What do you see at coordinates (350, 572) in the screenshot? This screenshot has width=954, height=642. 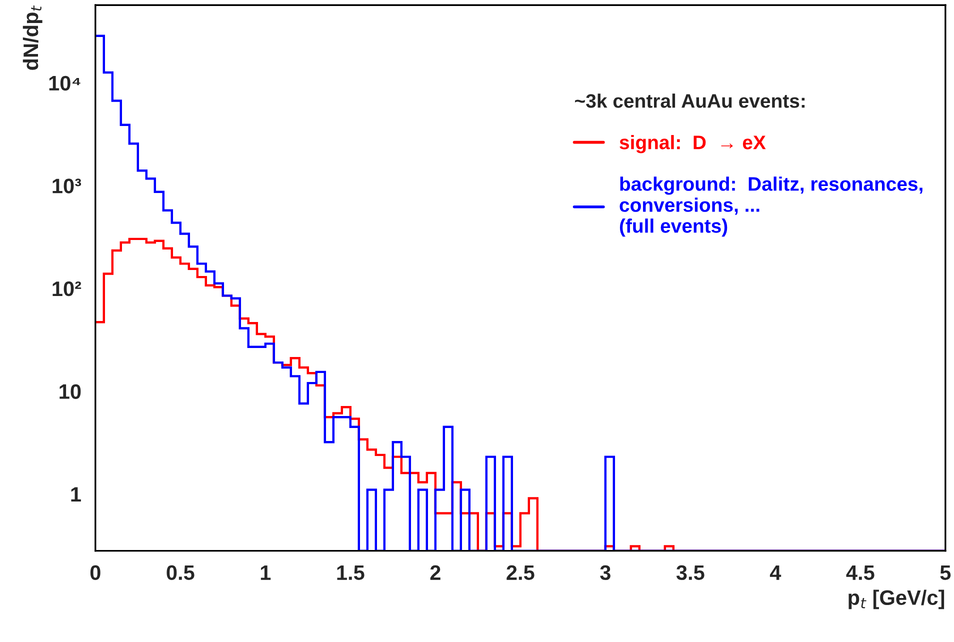 I see `x-tick-label: 1.5` at bounding box center [350, 572].